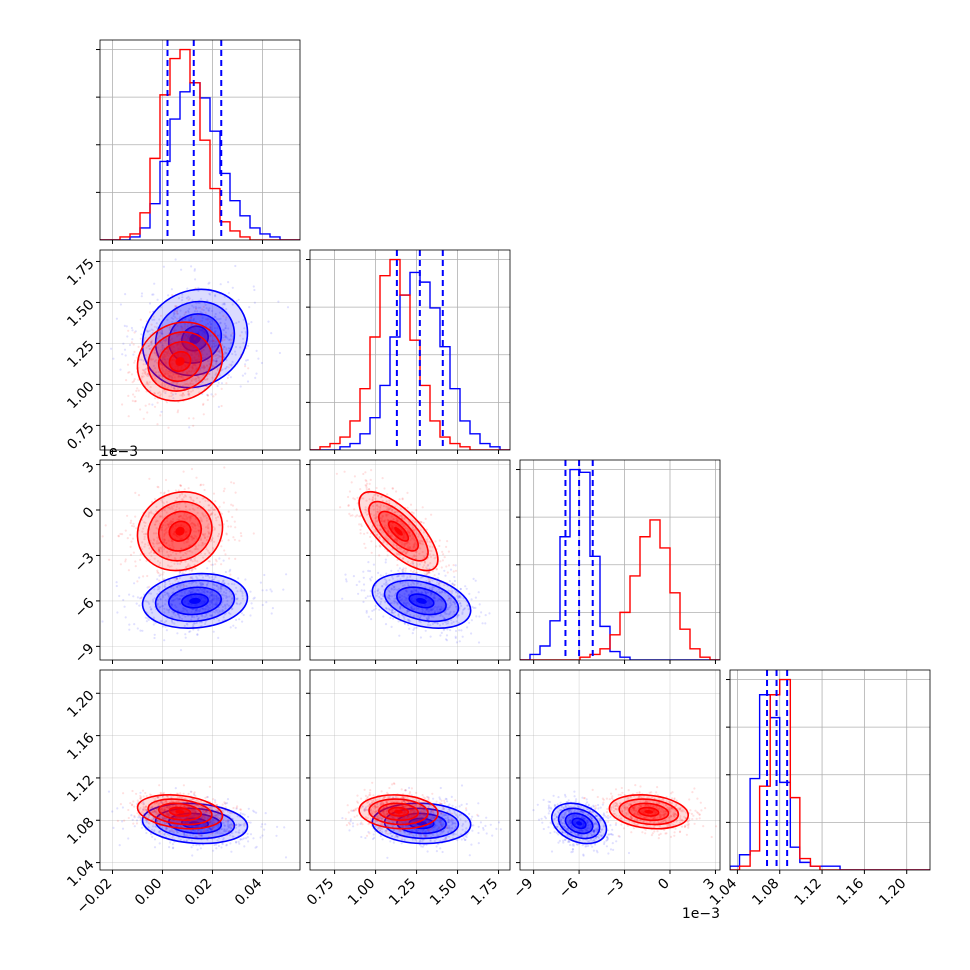 The height and width of the screenshot is (970, 970). I want to click on contour-peak-red, so click(180, 531).